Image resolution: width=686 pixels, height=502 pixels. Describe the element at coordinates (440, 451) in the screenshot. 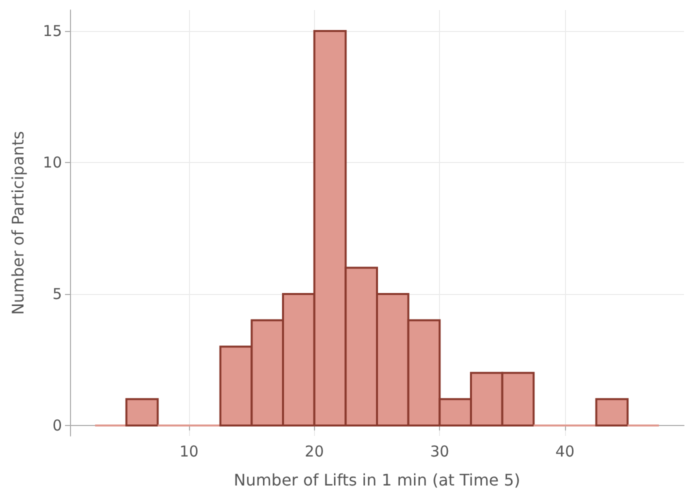

I see `x-tick-label: 30` at that location.